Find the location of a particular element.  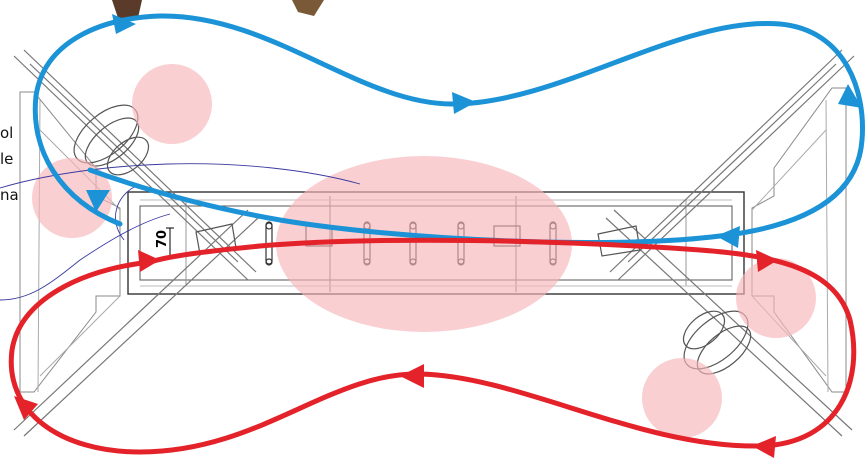

highlight-bottom-right is located at coordinates (682, 398).